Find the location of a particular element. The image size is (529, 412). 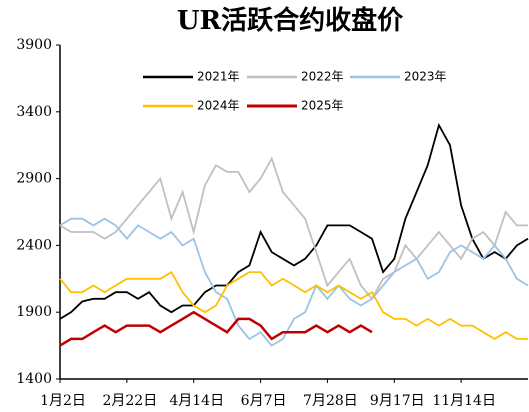

legend-label: 2023年 is located at coordinates (425, 77).